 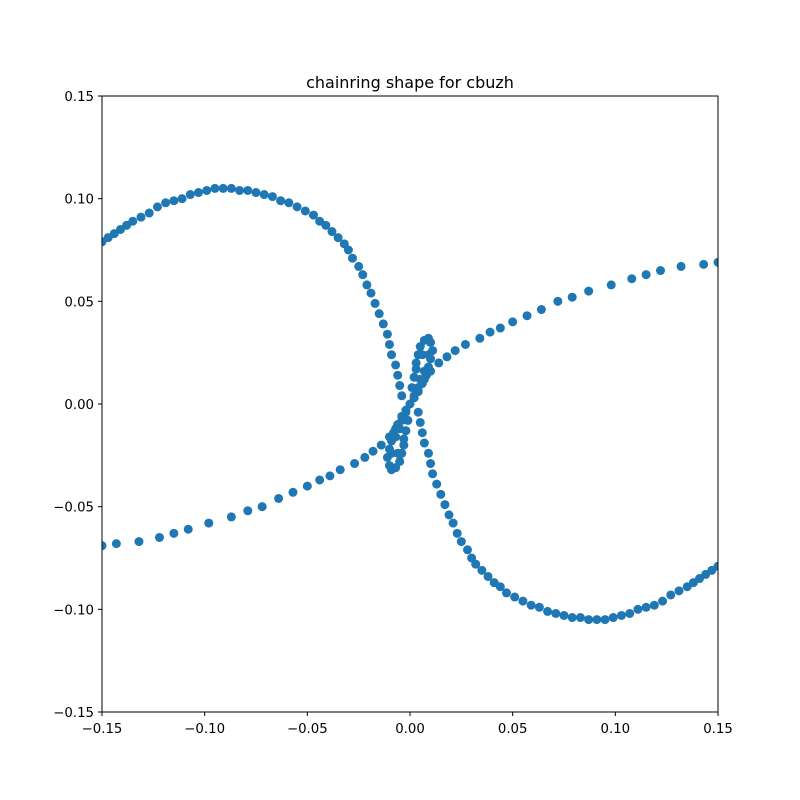 What do you see at coordinates (616, 729) in the screenshot?
I see `x-tick-label: 0.10` at bounding box center [616, 729].